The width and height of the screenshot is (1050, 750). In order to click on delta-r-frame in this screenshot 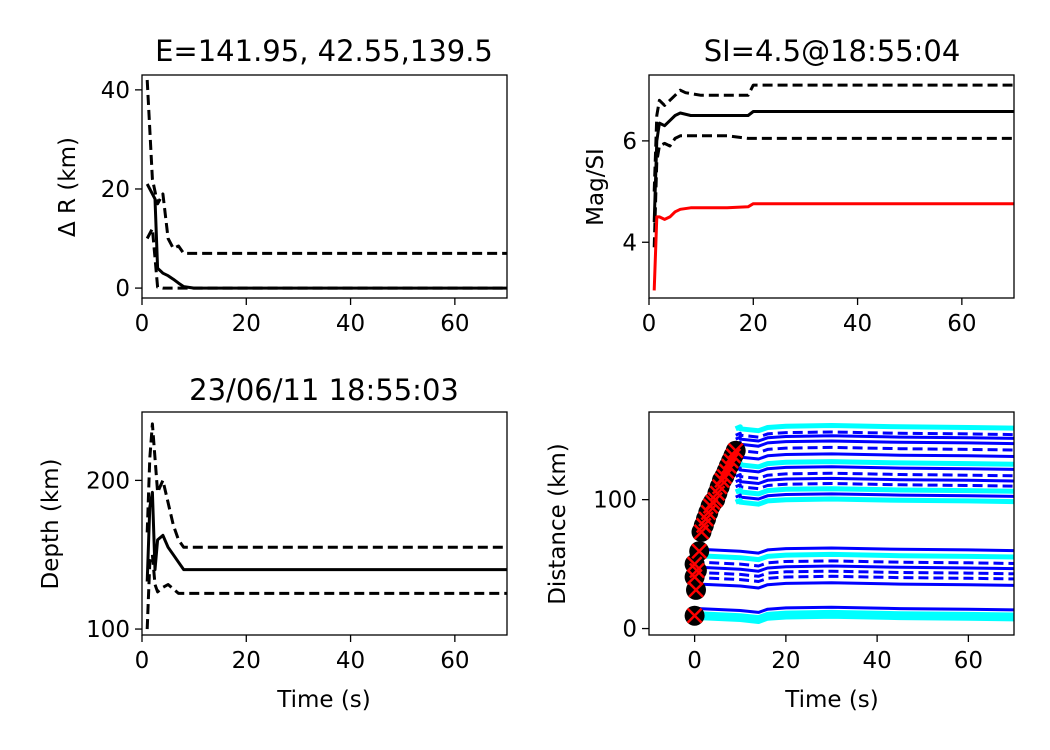, I will do `click(324, 186)`.